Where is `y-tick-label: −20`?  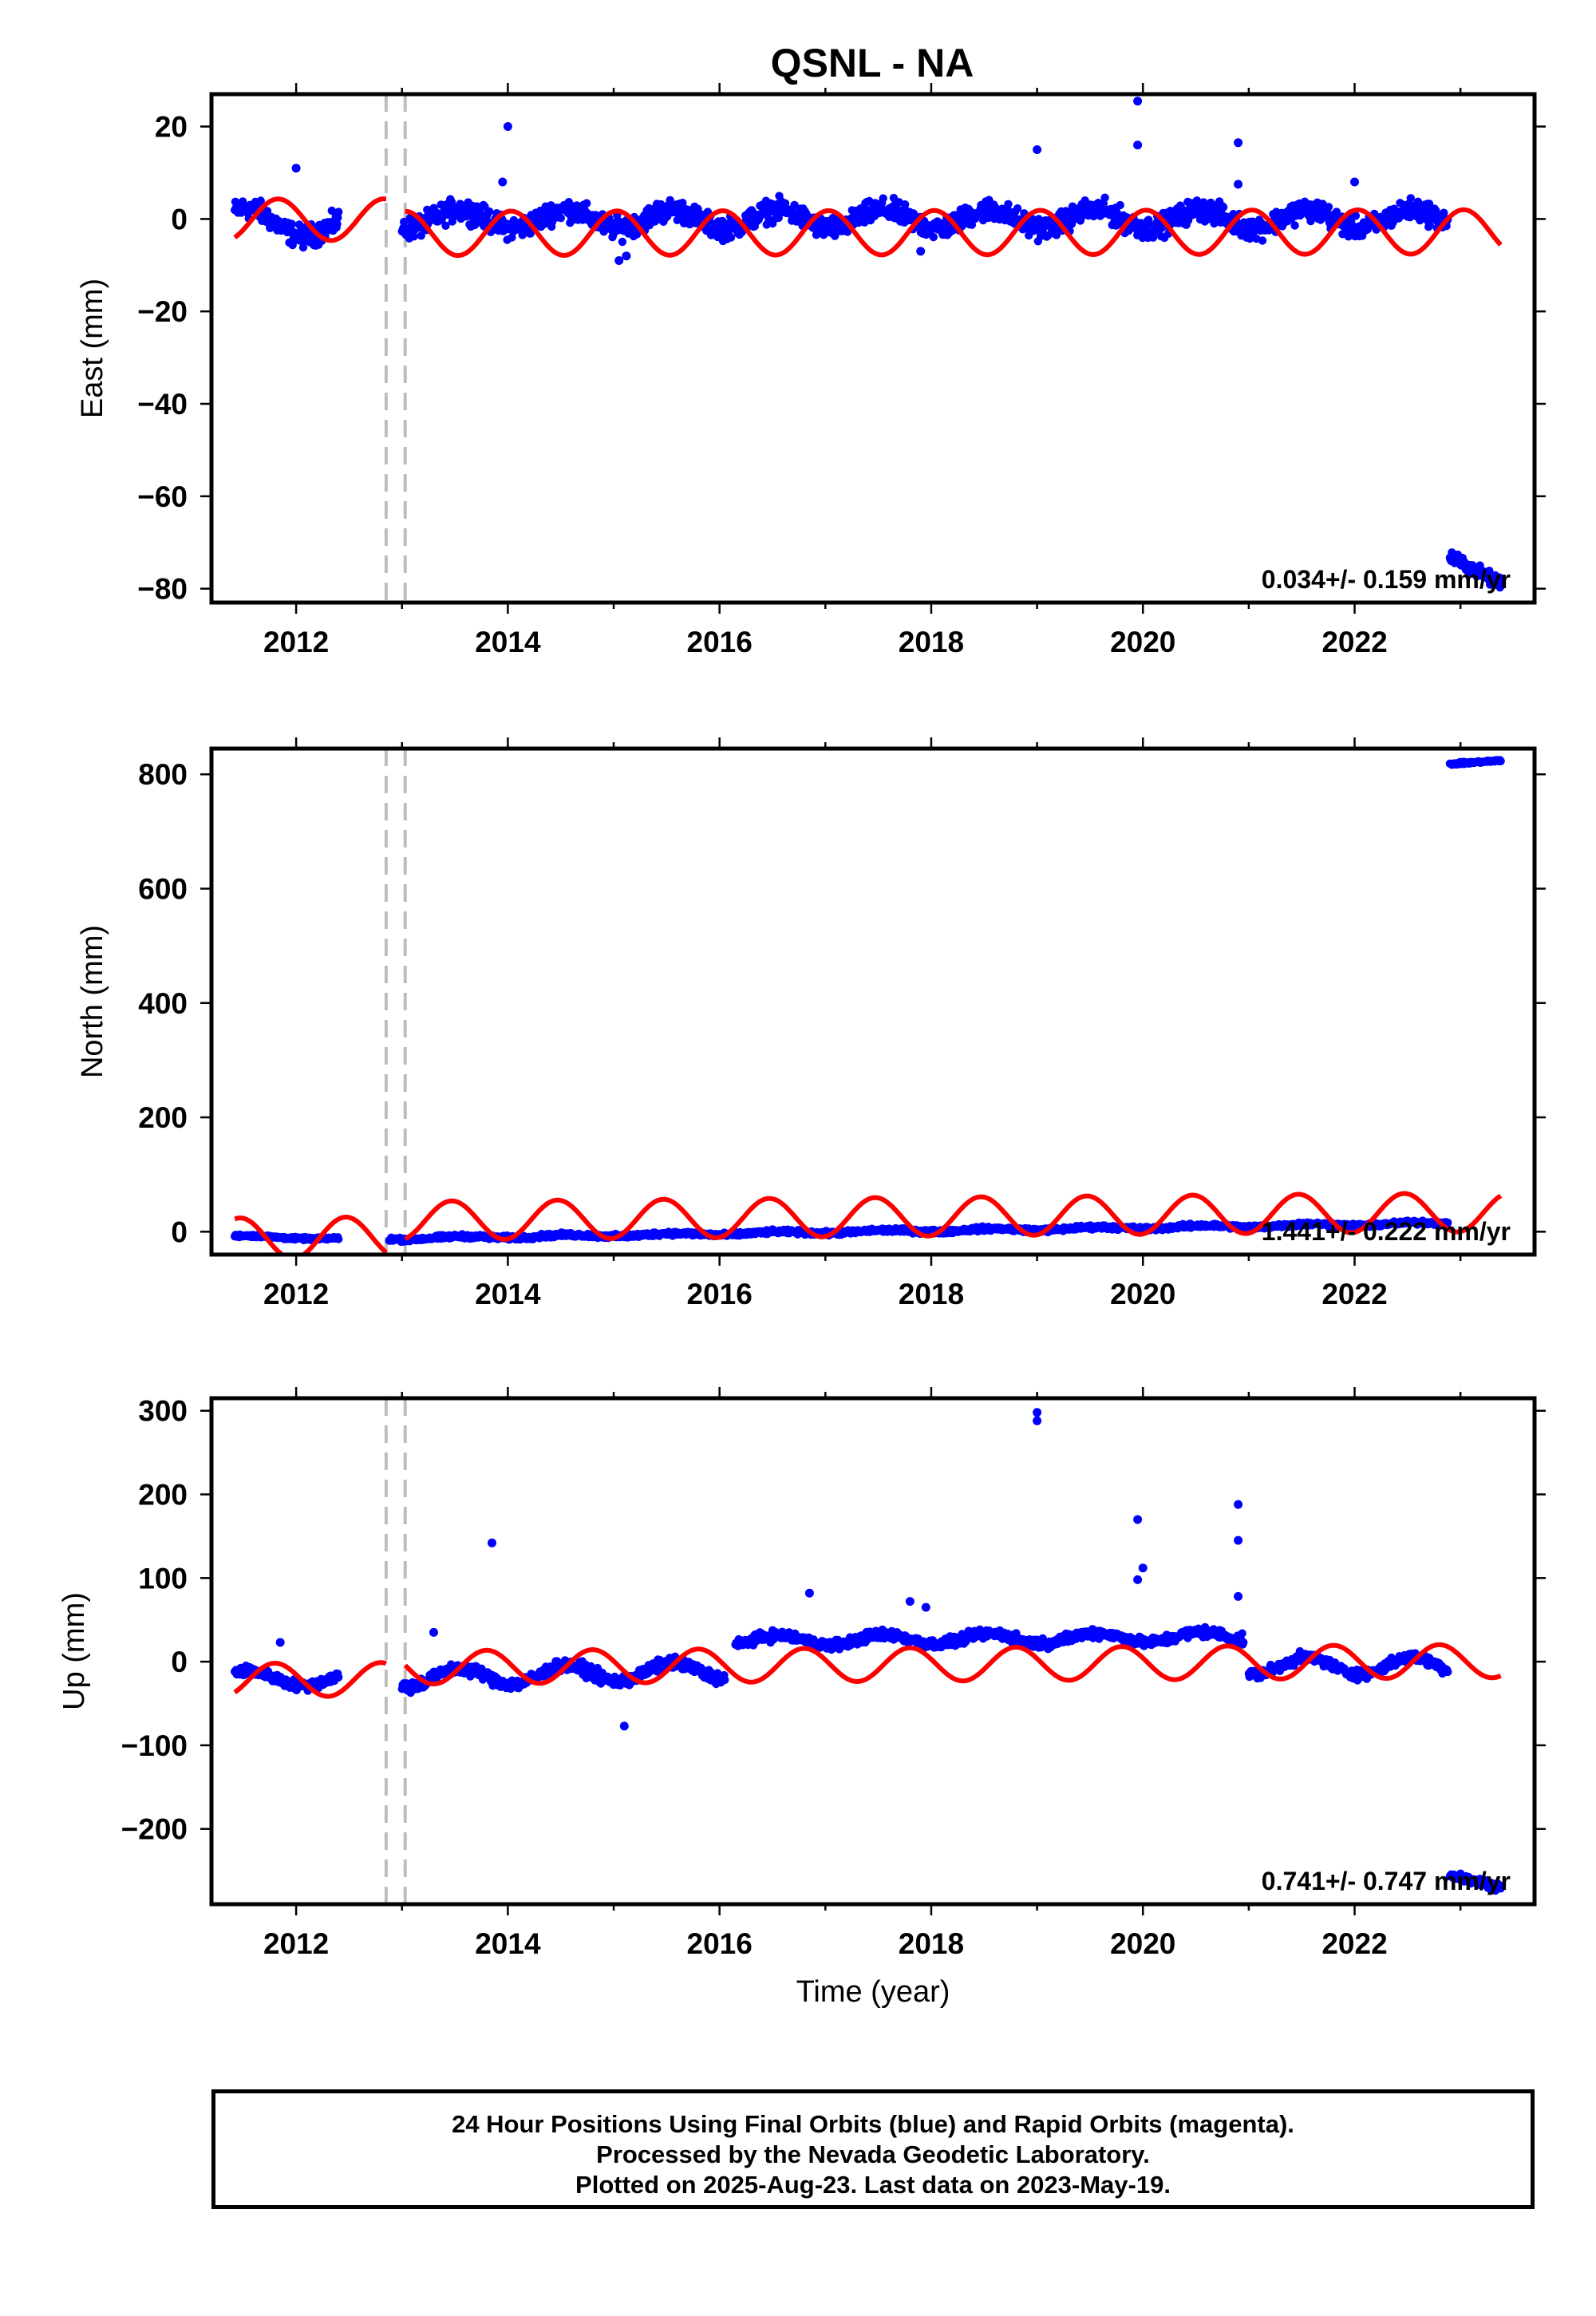
y-tick-label: −20 is located at coordinates (162, 311).